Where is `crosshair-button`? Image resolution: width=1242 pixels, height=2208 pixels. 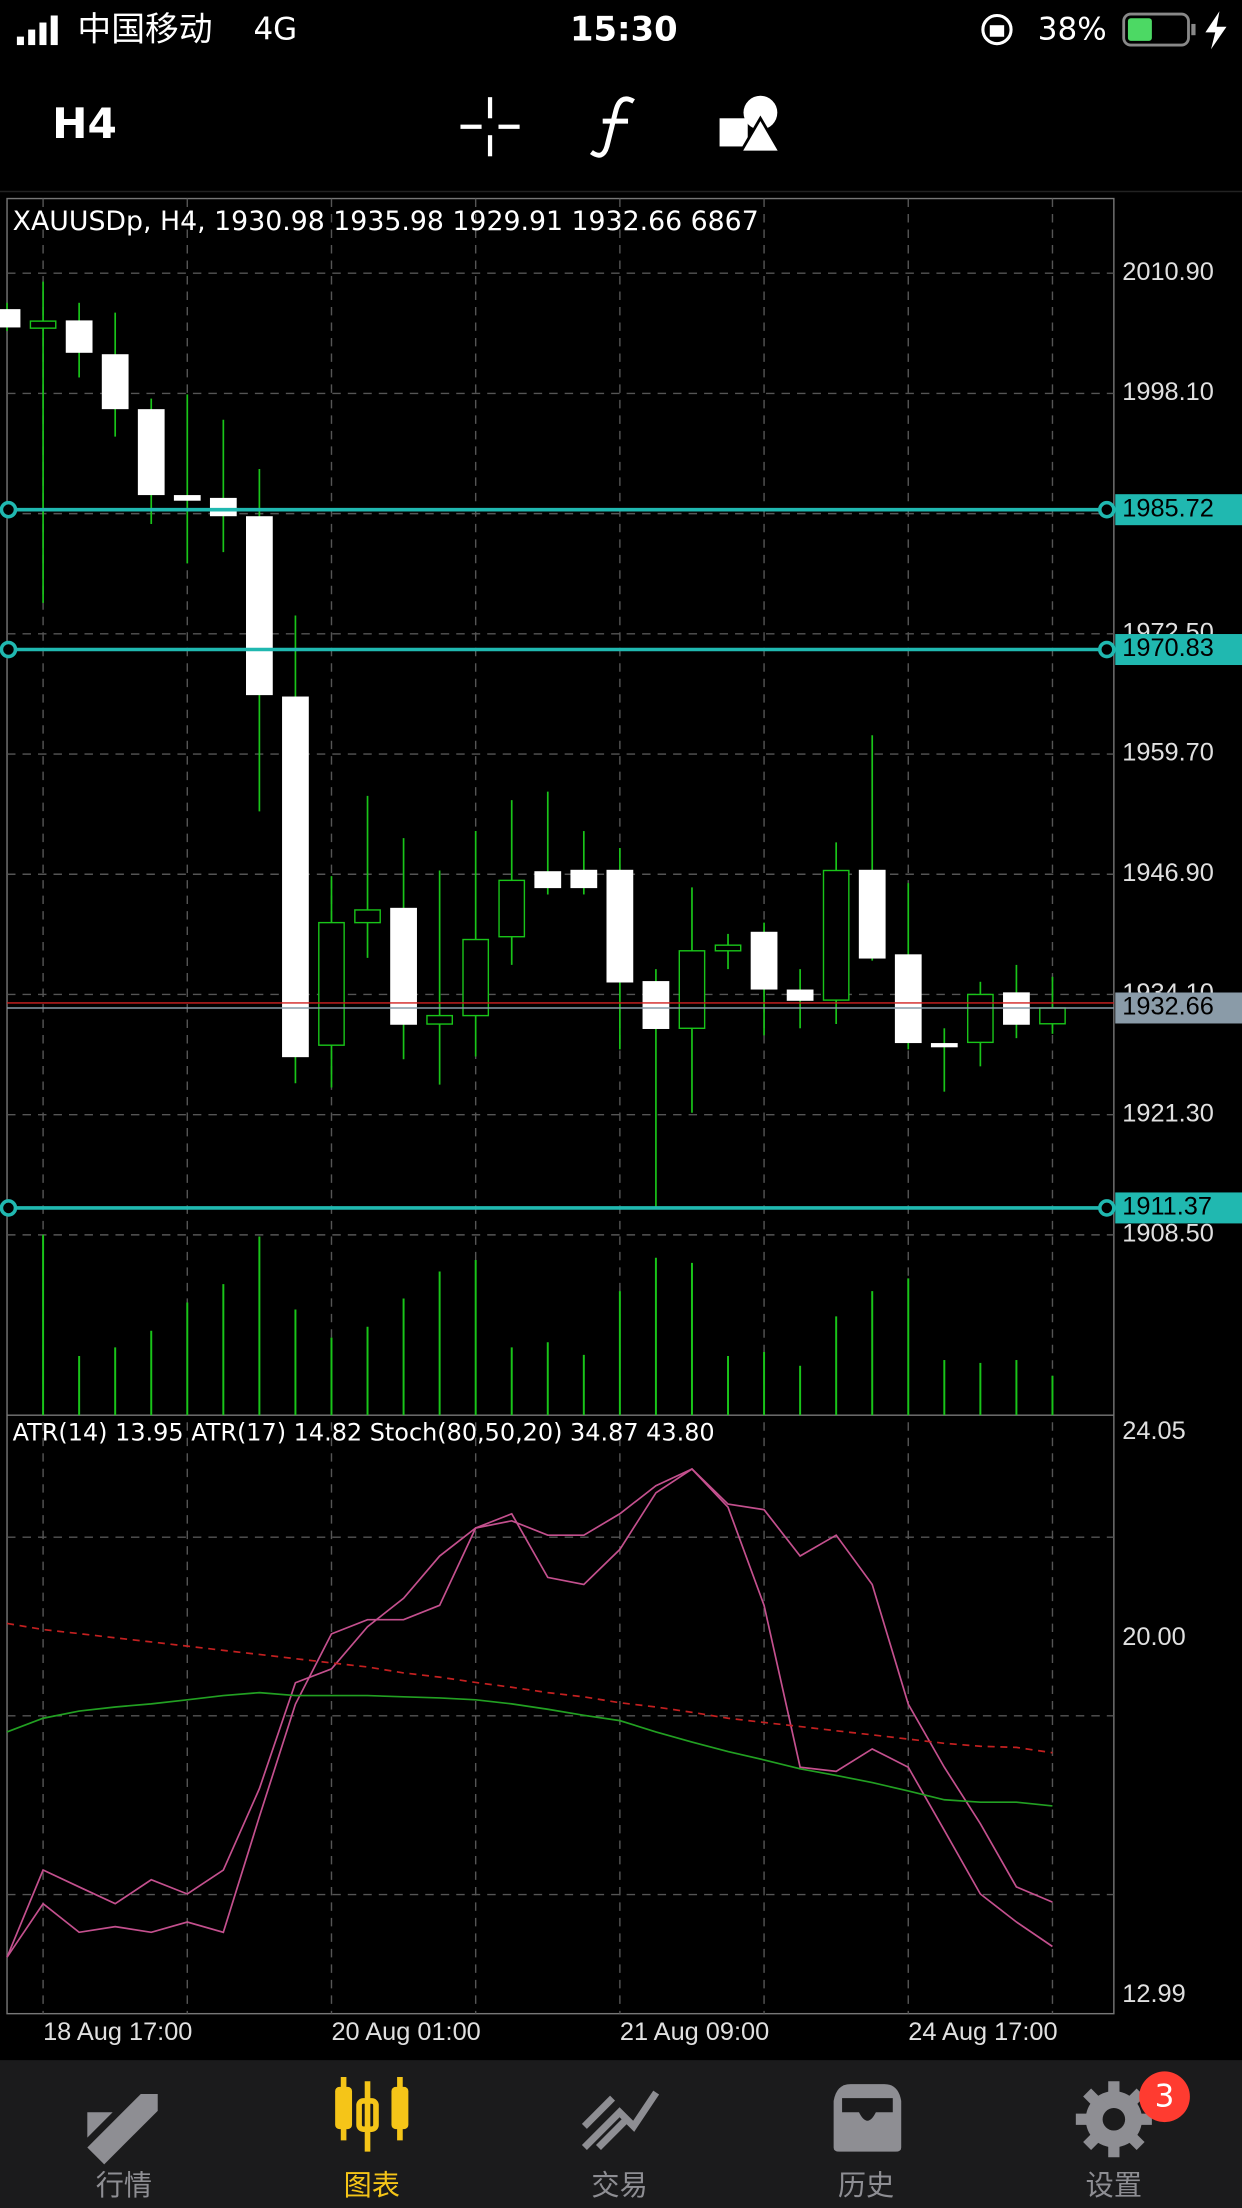 crosshair-button is located at coordinates (490, 127).